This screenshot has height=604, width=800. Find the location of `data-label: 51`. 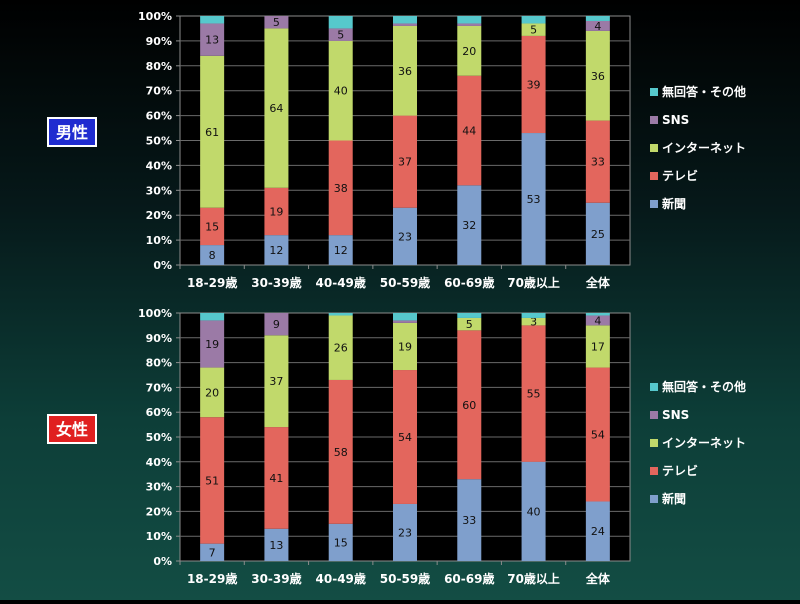

data-label: 51 is located at coordinates (212, 480).